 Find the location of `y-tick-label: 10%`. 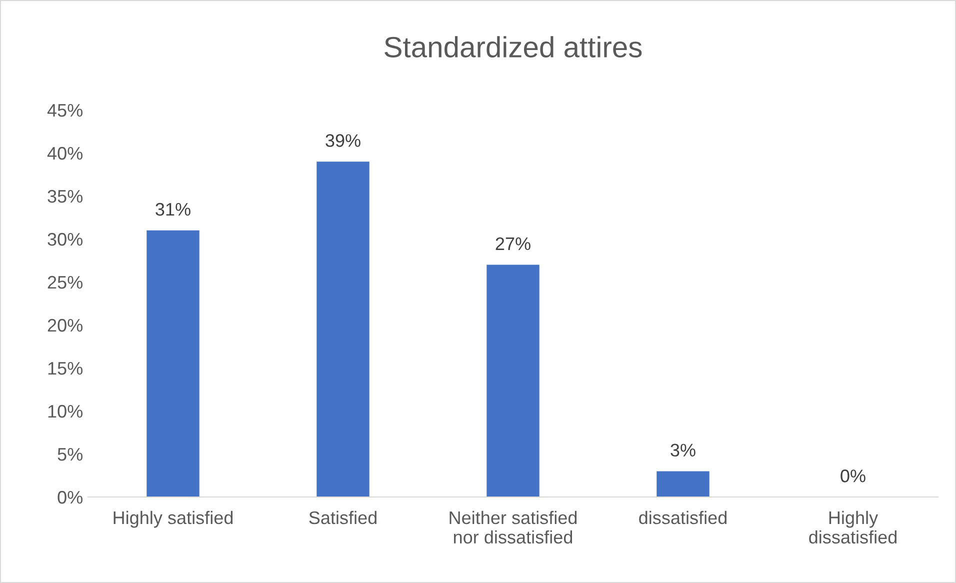

y-tick-label: 10% is located at coordinates (65, 411).